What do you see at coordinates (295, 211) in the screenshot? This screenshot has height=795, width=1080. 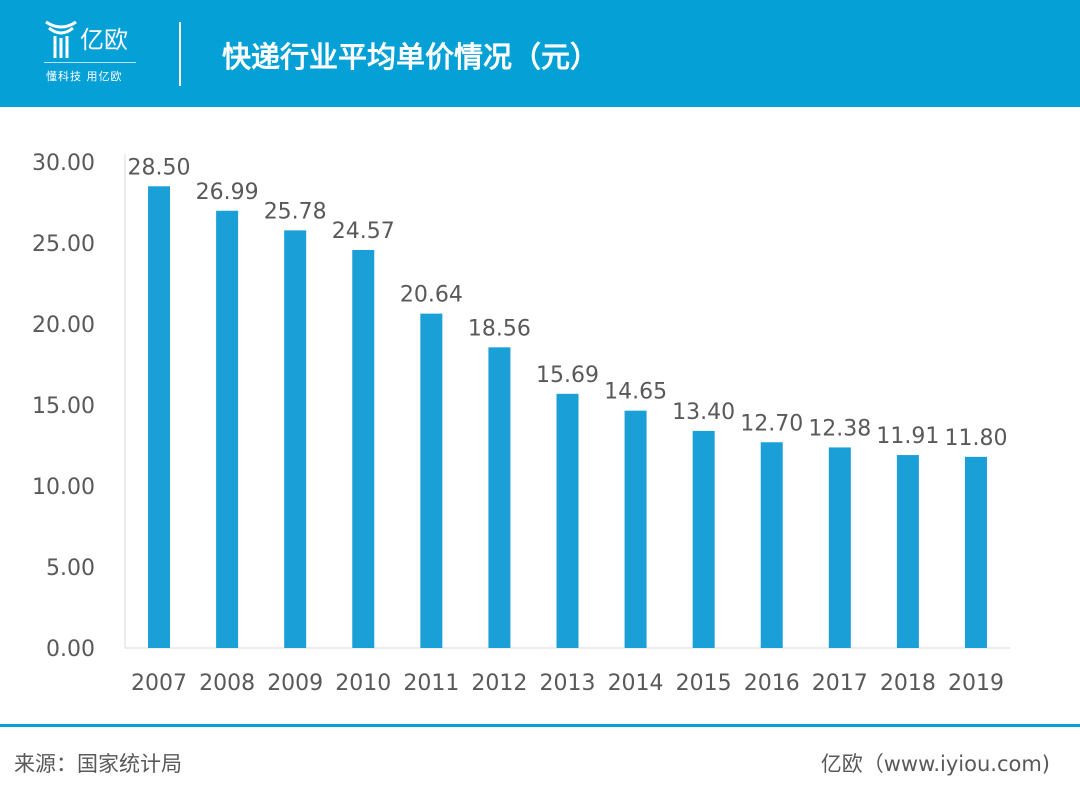 I see `data-label: 25.78` at bounding box center [295, 211].